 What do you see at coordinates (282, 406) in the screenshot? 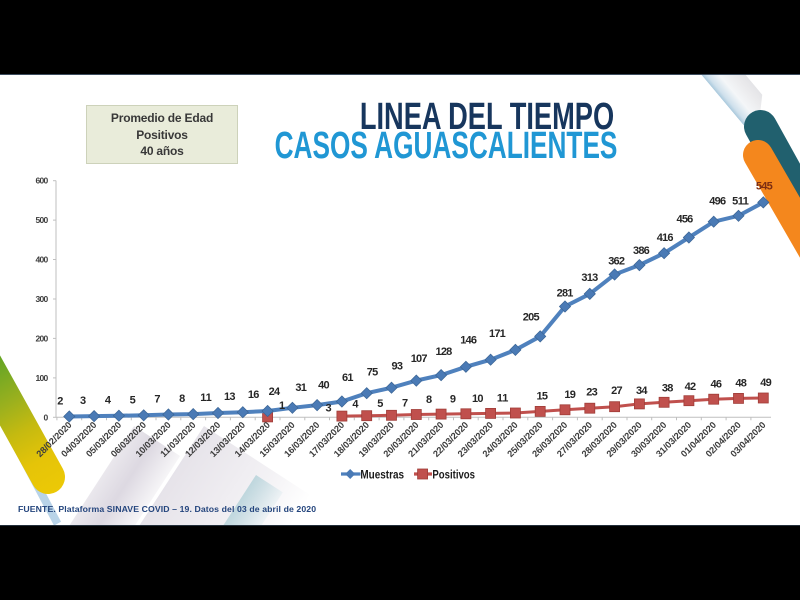
I see `svg-text: 1` at bounding box center [282, 406].